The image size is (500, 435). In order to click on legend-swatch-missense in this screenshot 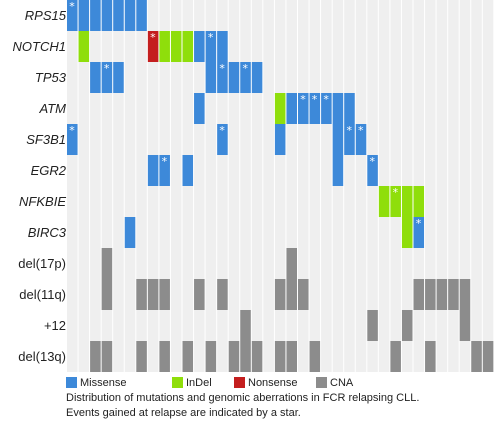, I will do `click(71, 382)`.